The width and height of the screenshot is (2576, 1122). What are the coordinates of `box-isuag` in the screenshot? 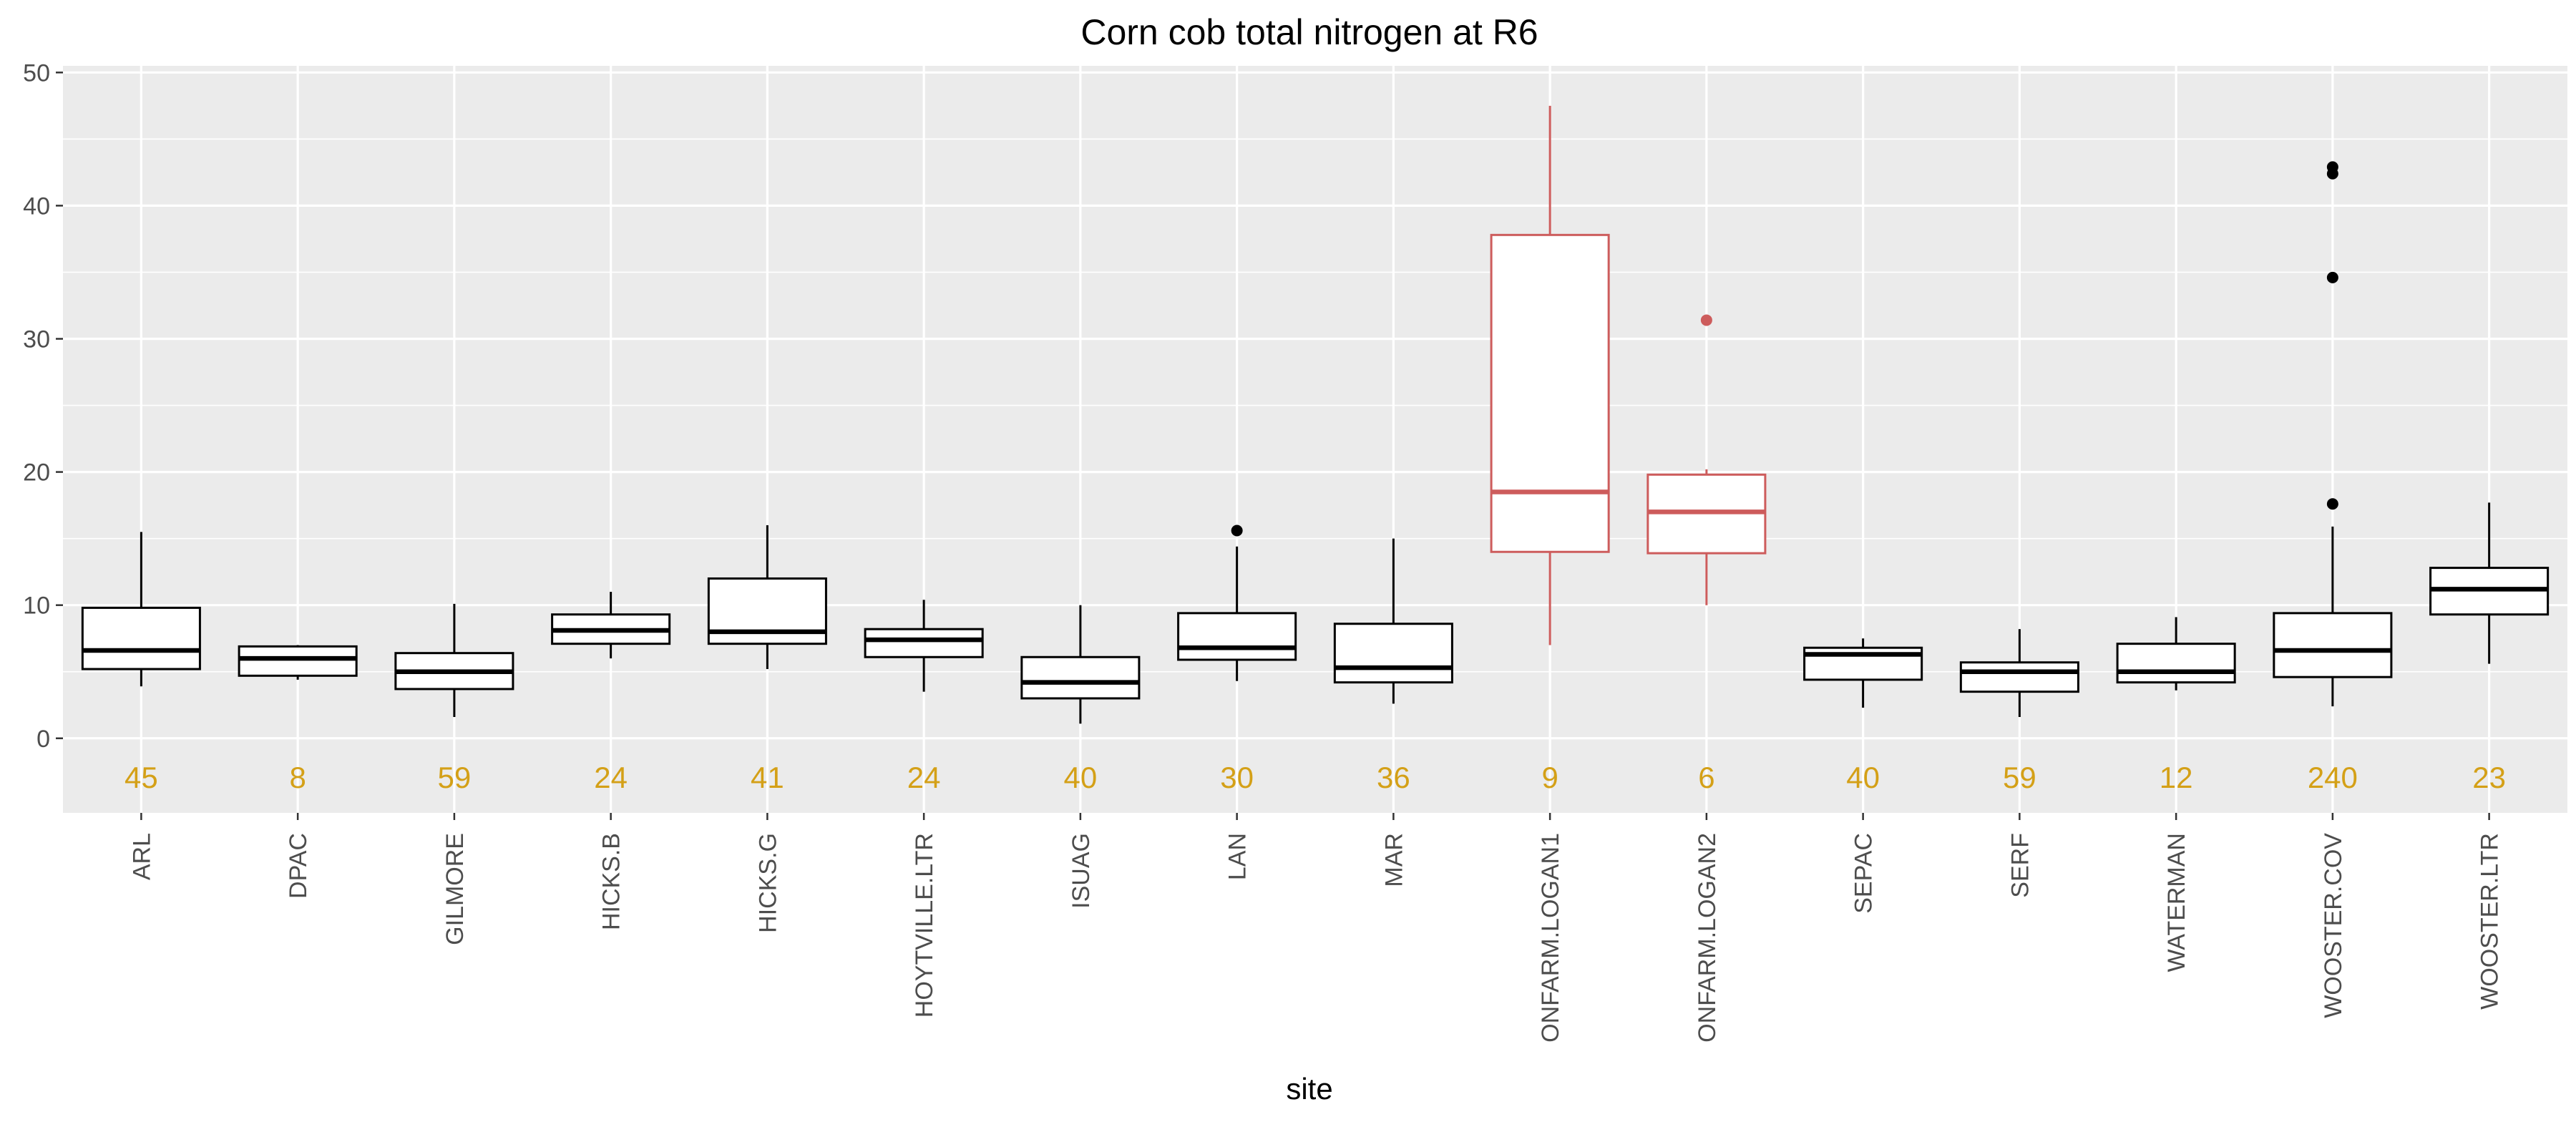 It's located at (1080, 664).